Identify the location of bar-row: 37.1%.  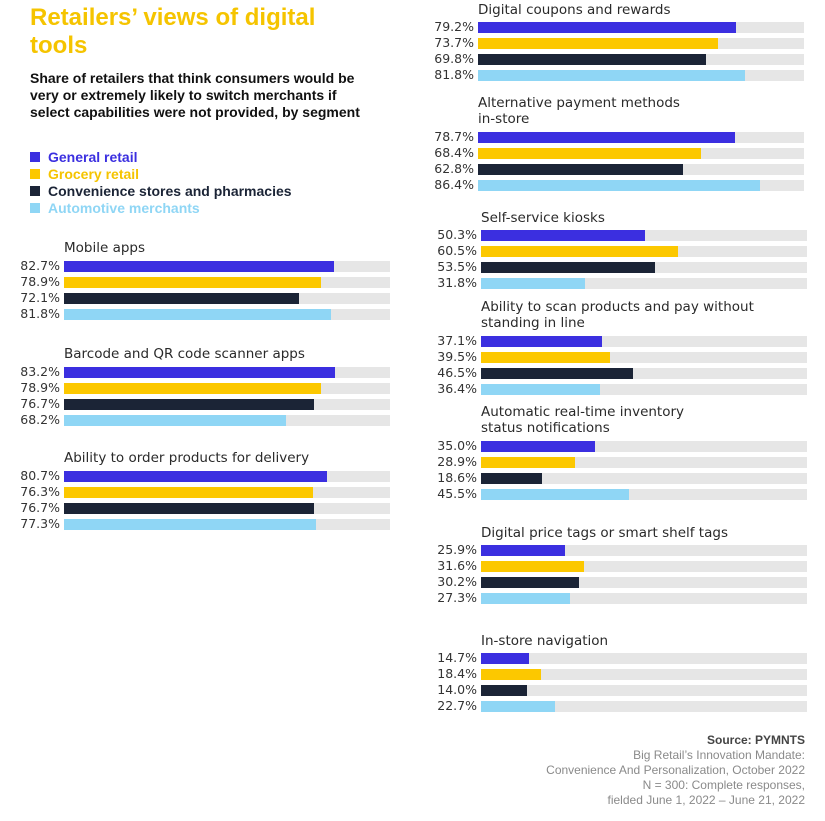
(622, 341).